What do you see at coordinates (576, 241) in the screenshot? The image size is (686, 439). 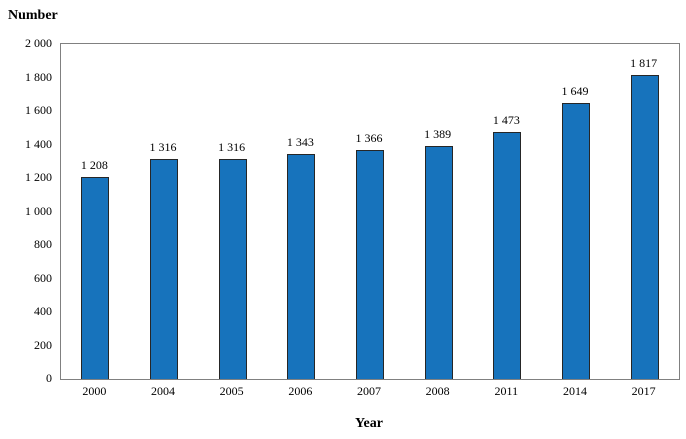 I see `bar-2014` at bounding box center [576, 241].